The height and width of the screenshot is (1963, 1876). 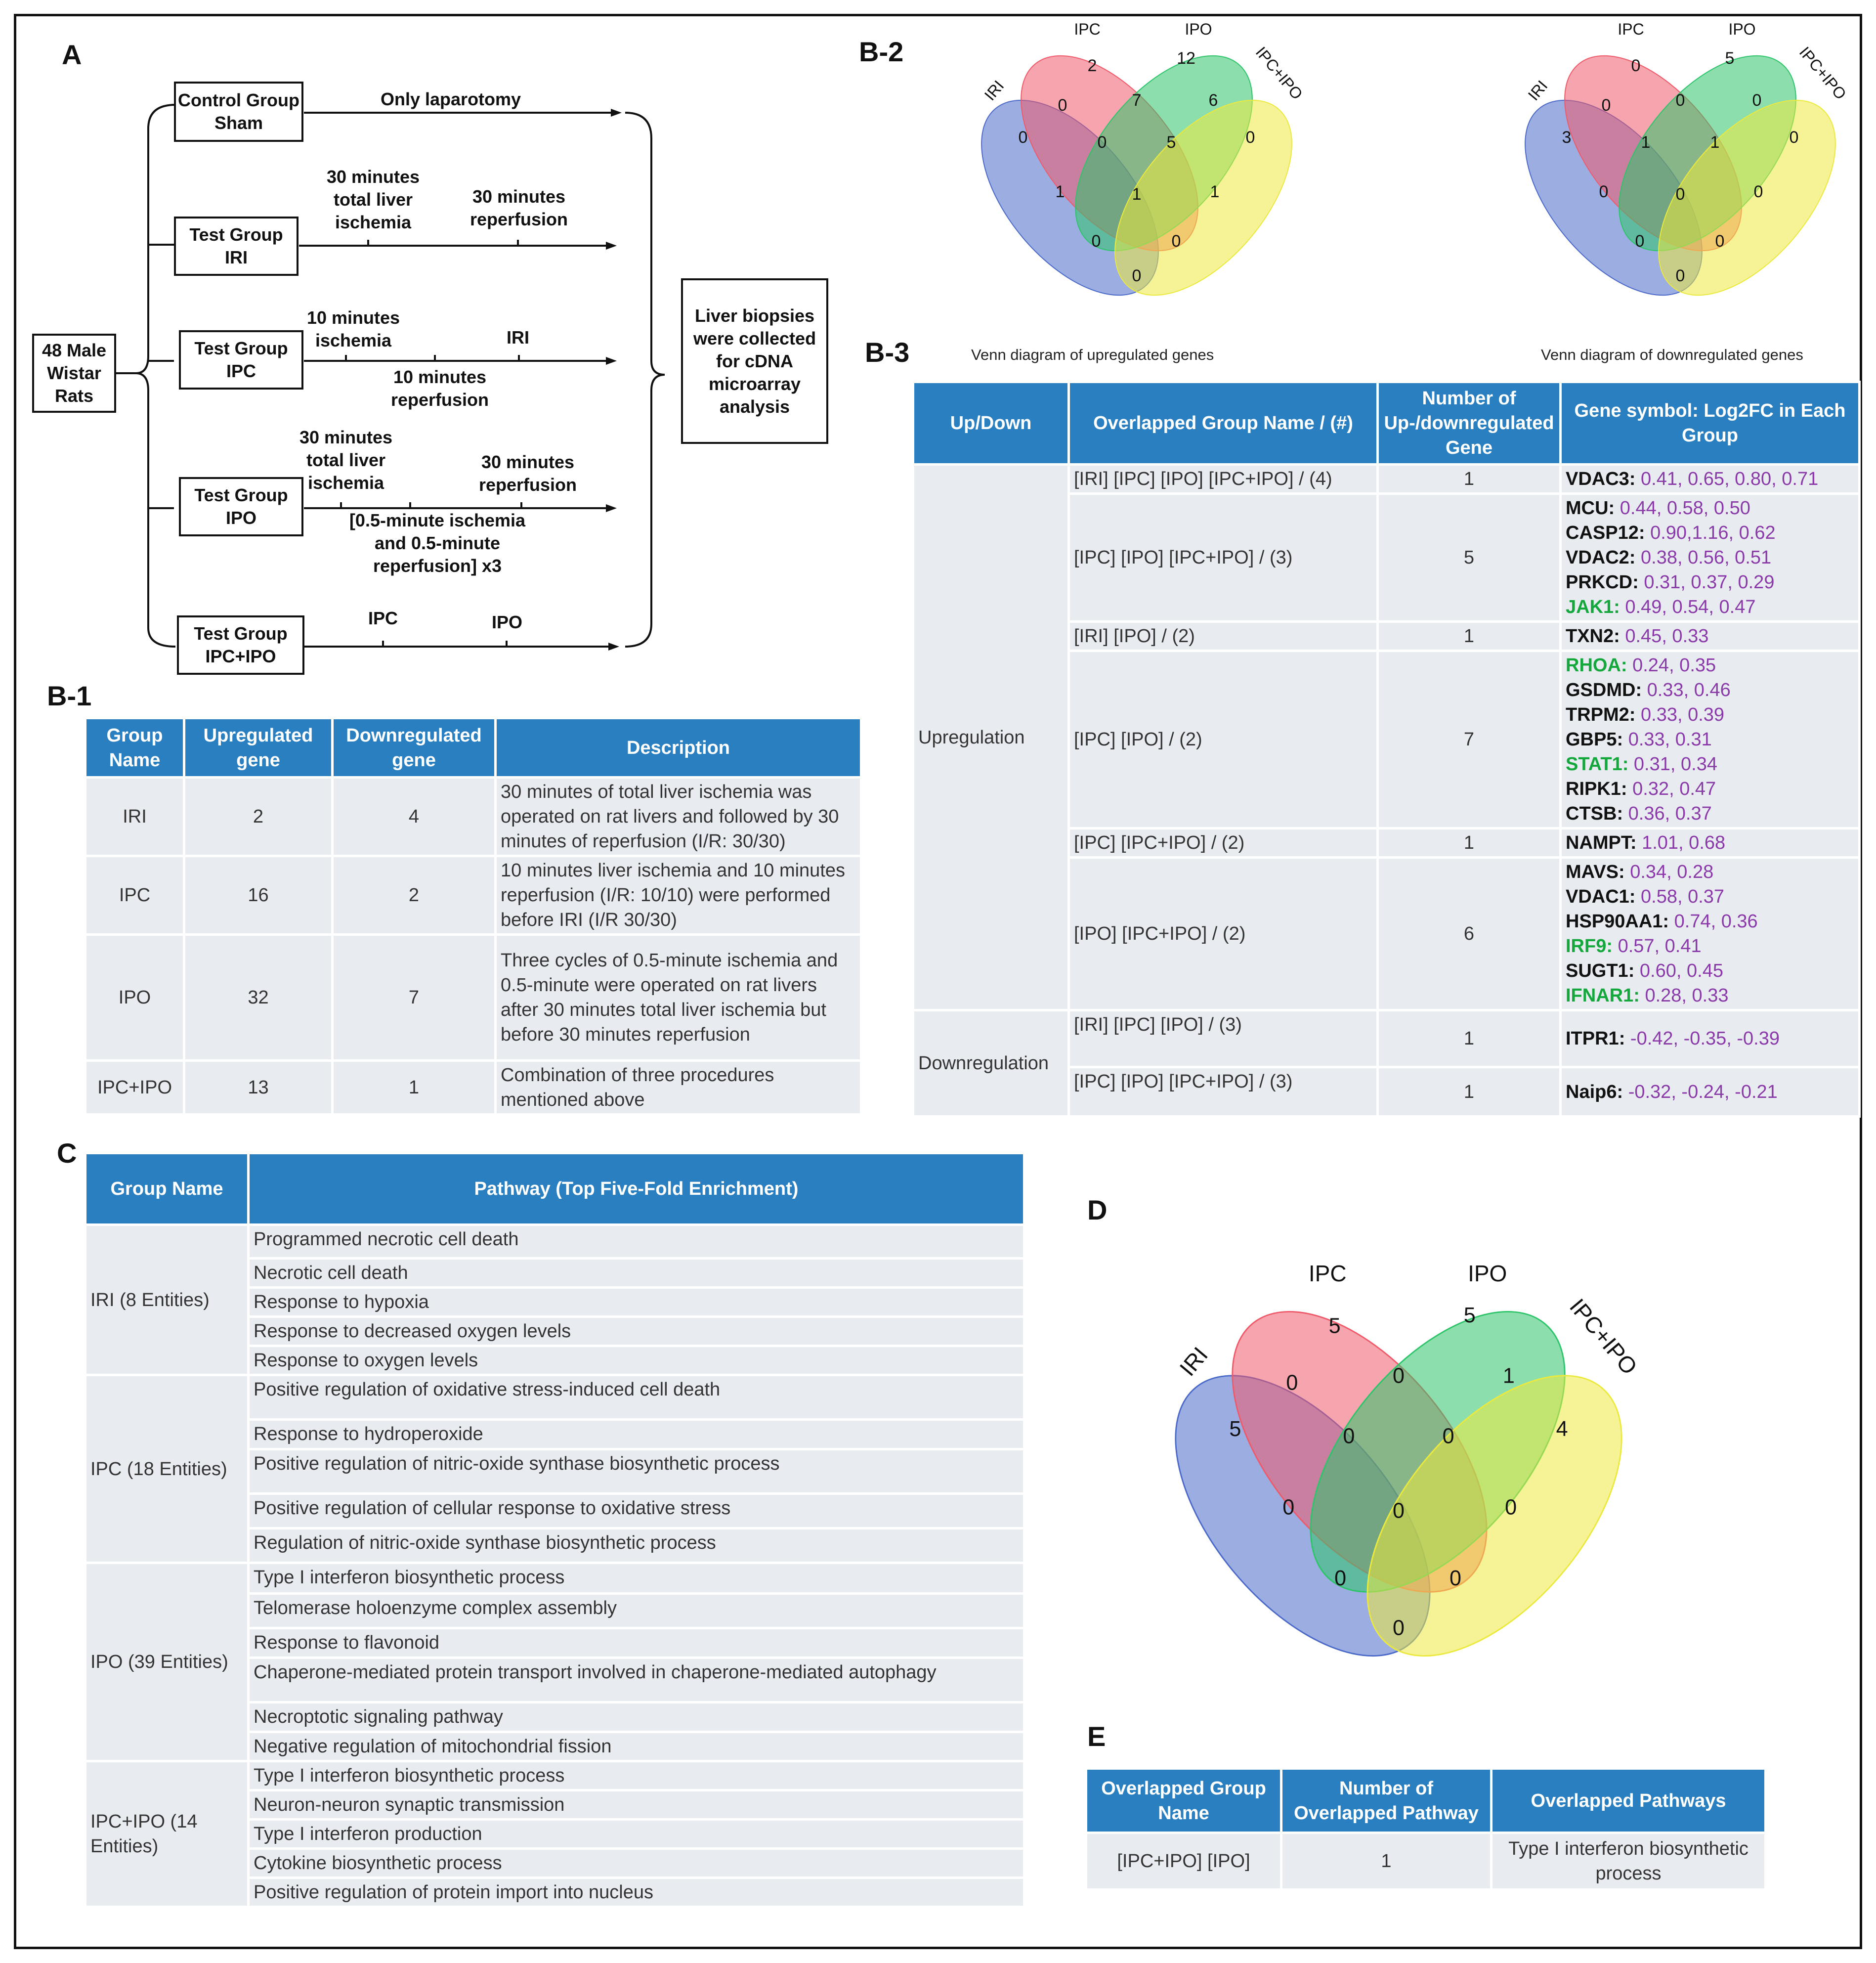 What do you see at coordinates (508, 622) in the screenshot?
I see `combo-ipo-annotation: IPO` at bounding box center [508, 622].